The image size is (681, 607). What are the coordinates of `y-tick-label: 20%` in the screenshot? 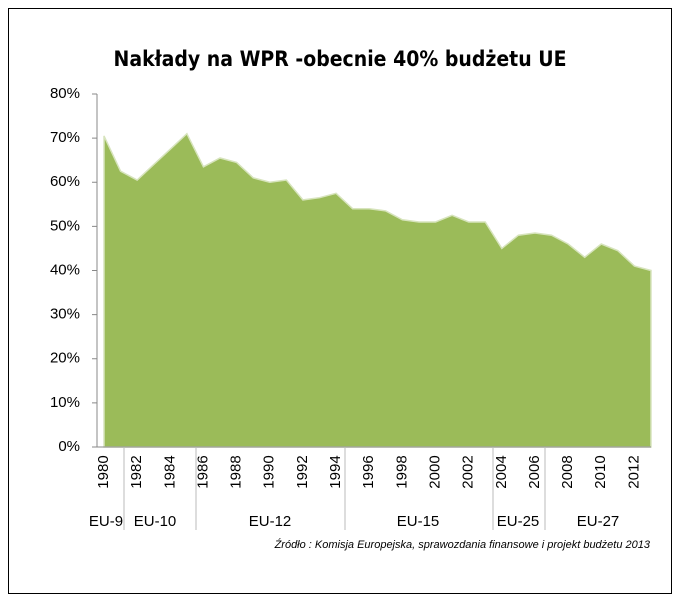 It's located at (65, 358).